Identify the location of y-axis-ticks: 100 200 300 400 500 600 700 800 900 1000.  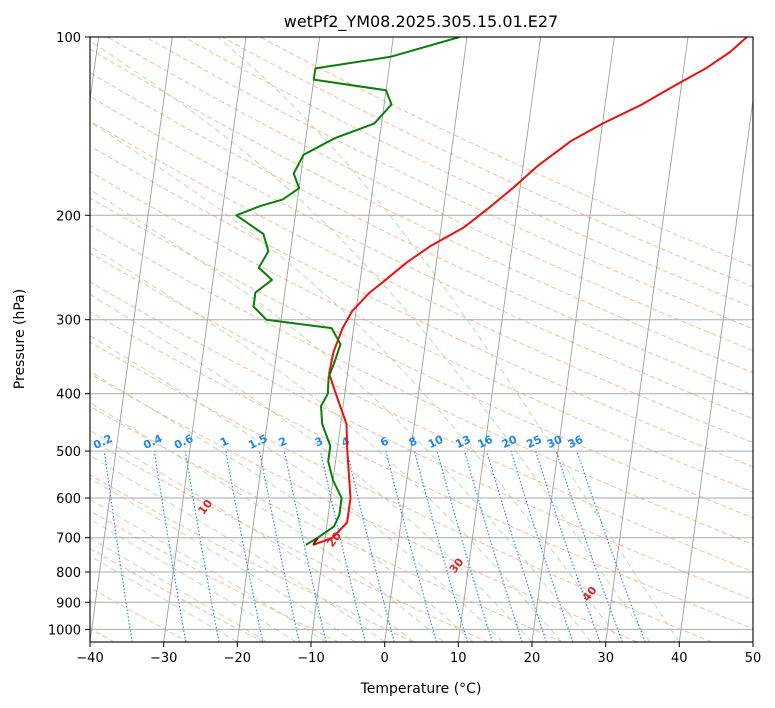
(69, 334).